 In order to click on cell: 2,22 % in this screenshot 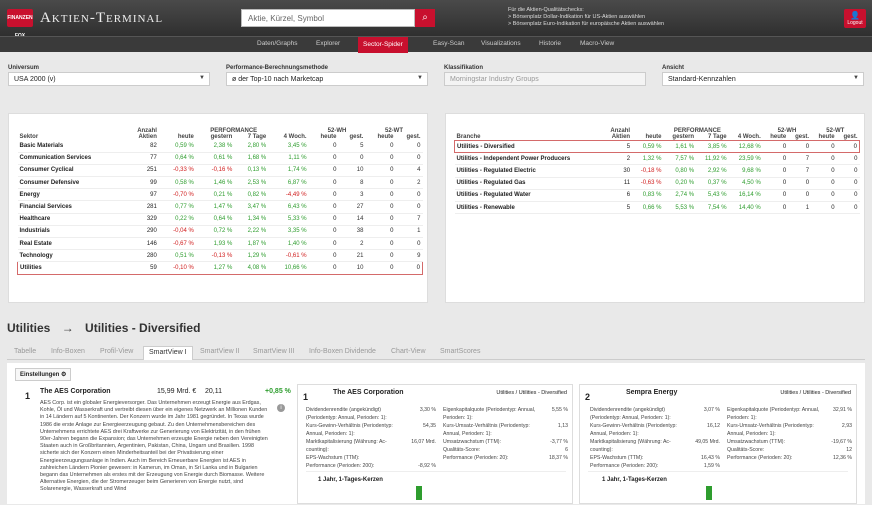, I will do `click(251, 232)`.